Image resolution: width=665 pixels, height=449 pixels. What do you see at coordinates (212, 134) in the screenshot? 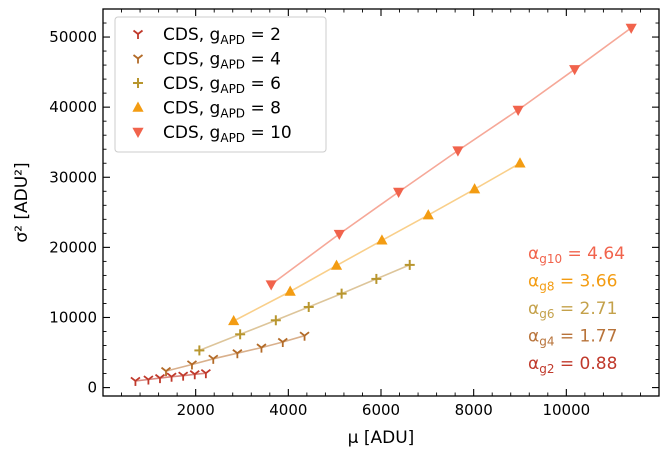
I see `legend-entry: CDS, gAPD = 10` at bounding box center [212, 134].